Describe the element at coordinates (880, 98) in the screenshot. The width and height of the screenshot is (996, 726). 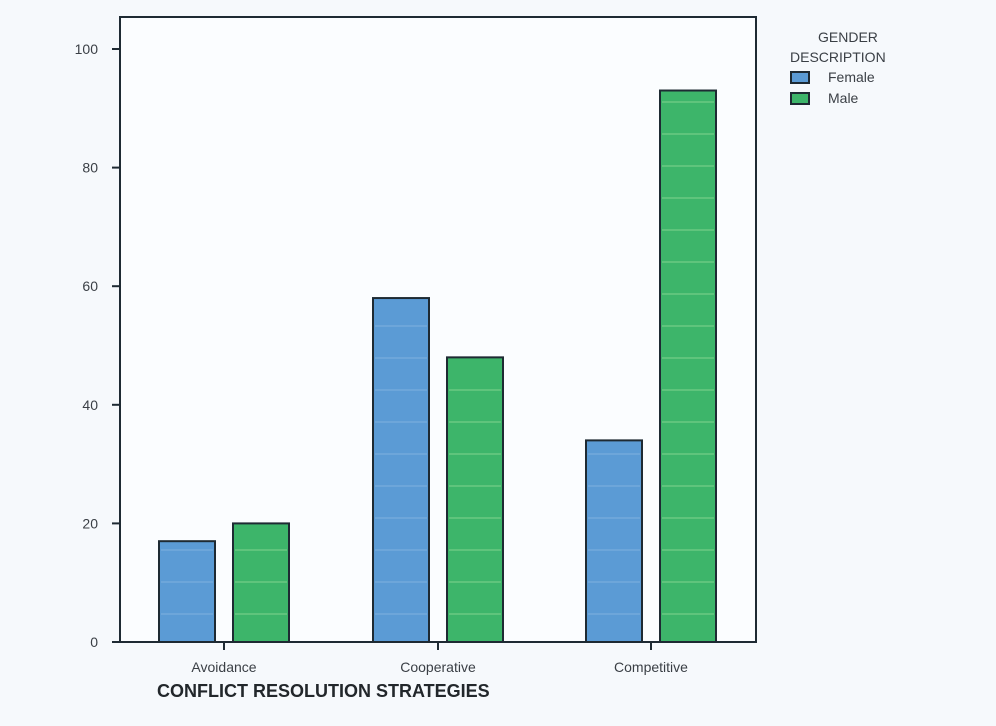
I see `legend-item-male: Male` at that location.